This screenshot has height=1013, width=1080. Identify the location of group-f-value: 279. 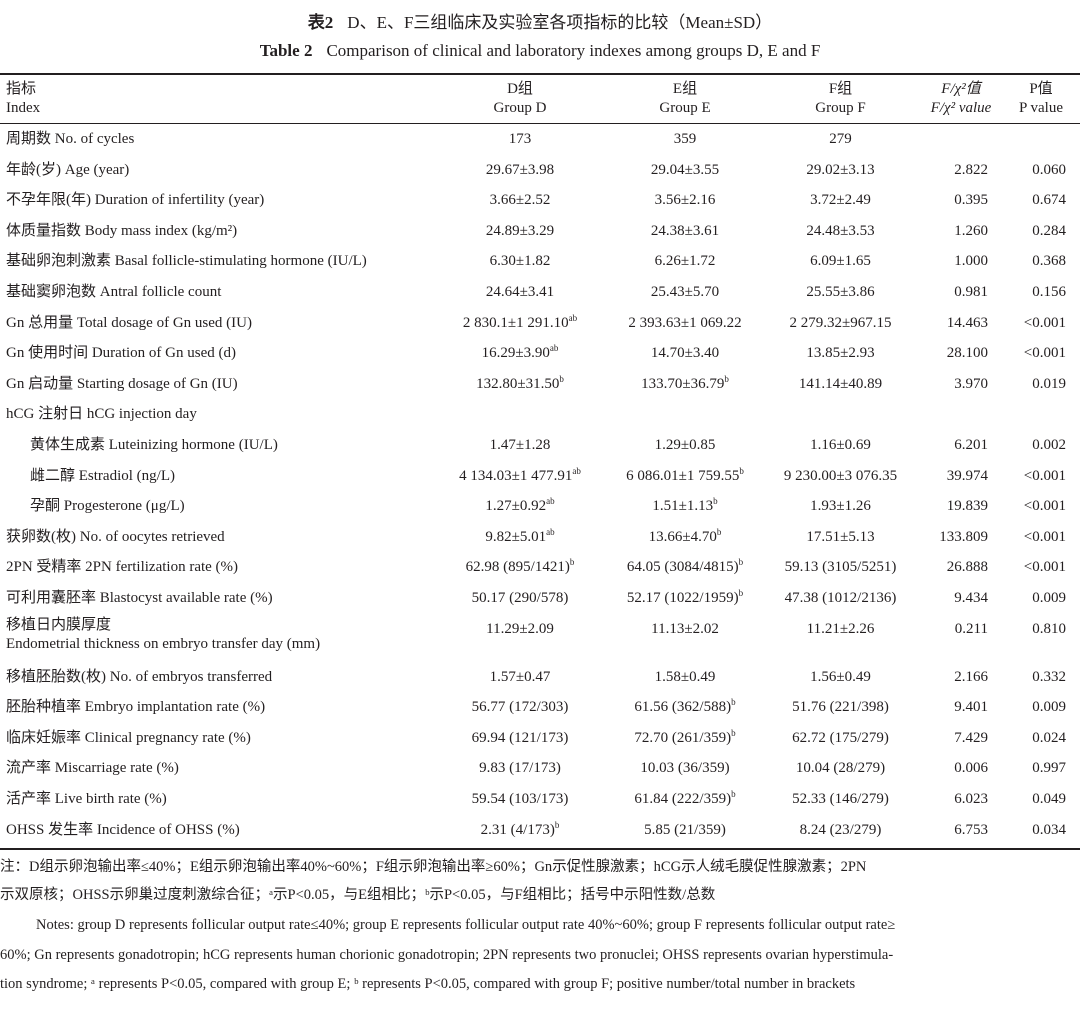
(840, 139).